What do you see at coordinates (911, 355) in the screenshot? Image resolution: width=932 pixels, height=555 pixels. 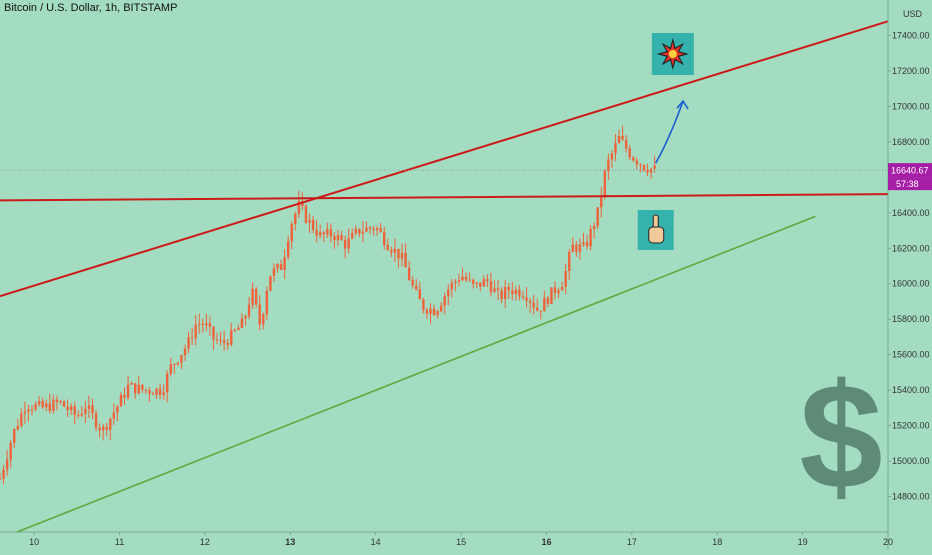 I see `y-tick-label: 15600.00` at bounding box center [911, 355].